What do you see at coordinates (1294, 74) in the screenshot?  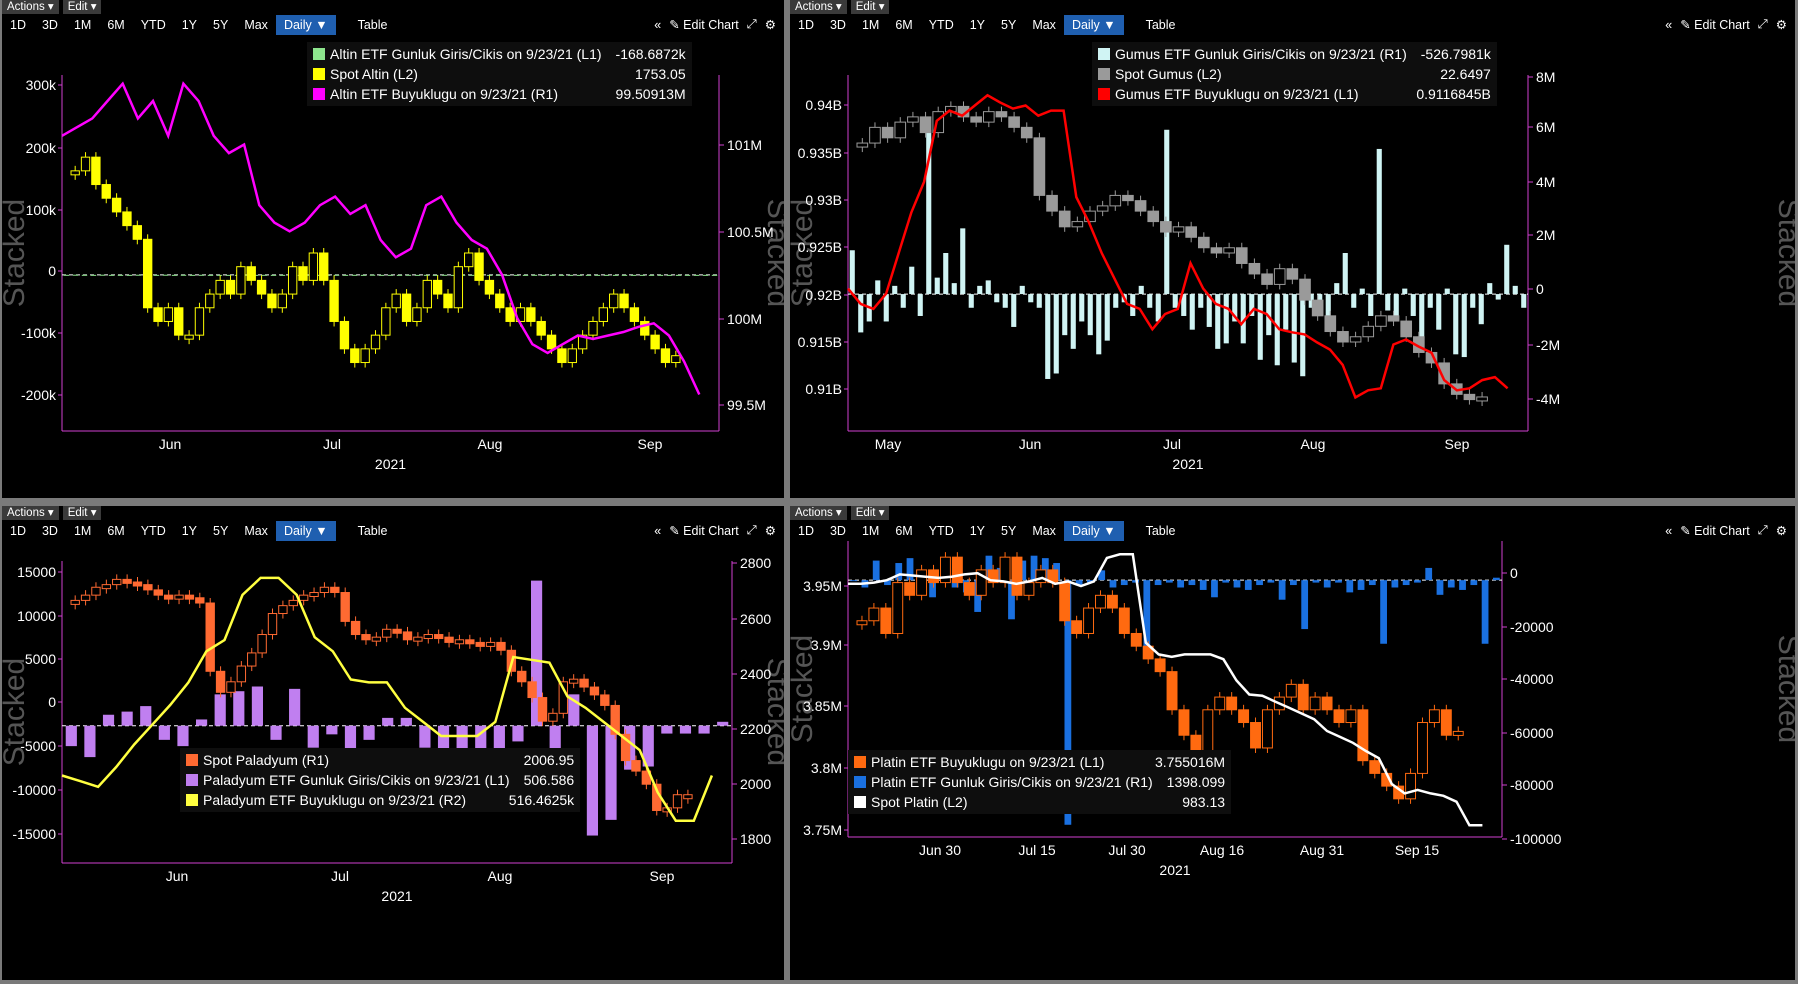 I see `legend-row: Spot Gumus (L2) 22.6497` at bounding box center [1294, 74].